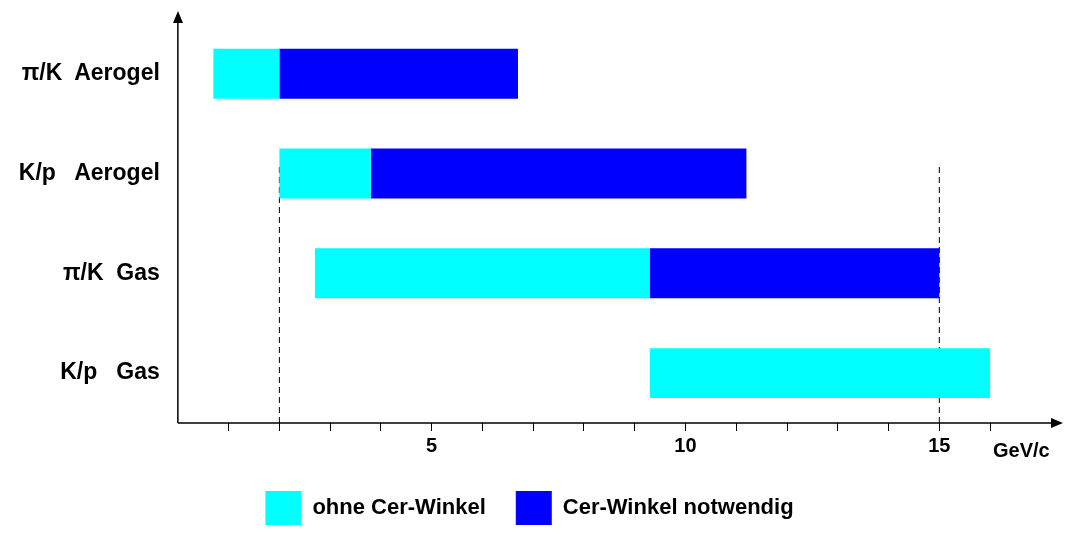  What do you see at coordinates (399, 507) in the screenshot?
I see `legend-label: ohne Cer-Winkel` at bounding box center [399, 507].